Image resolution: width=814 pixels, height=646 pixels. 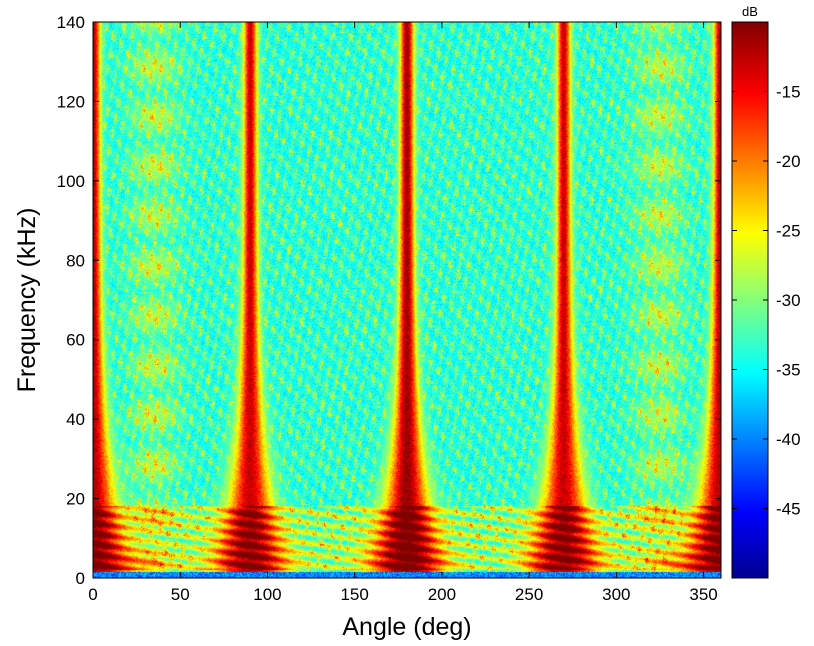 I want to click on y-tick-label: 0, so click(x=80, y=578).